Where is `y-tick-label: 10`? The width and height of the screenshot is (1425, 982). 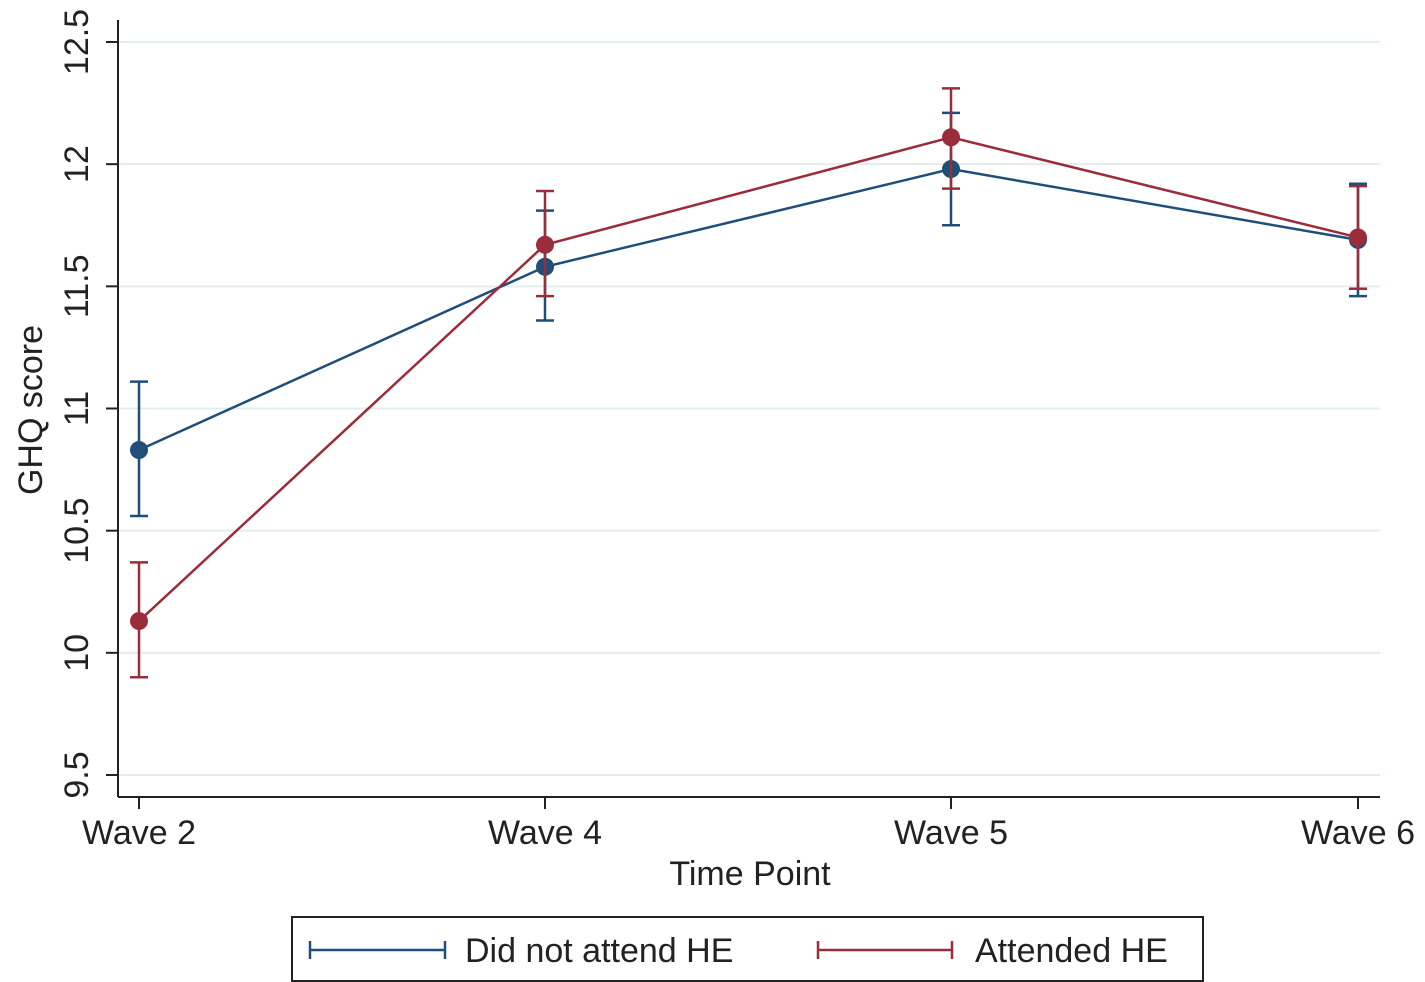 y-tick-label: 10 is located at coordinates (77, 653).